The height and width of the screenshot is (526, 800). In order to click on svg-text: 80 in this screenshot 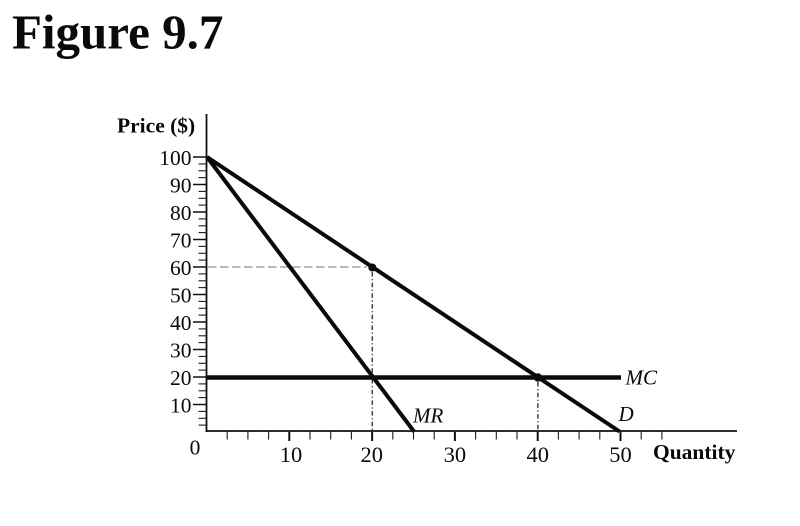, I will do `click(181, 213)`.